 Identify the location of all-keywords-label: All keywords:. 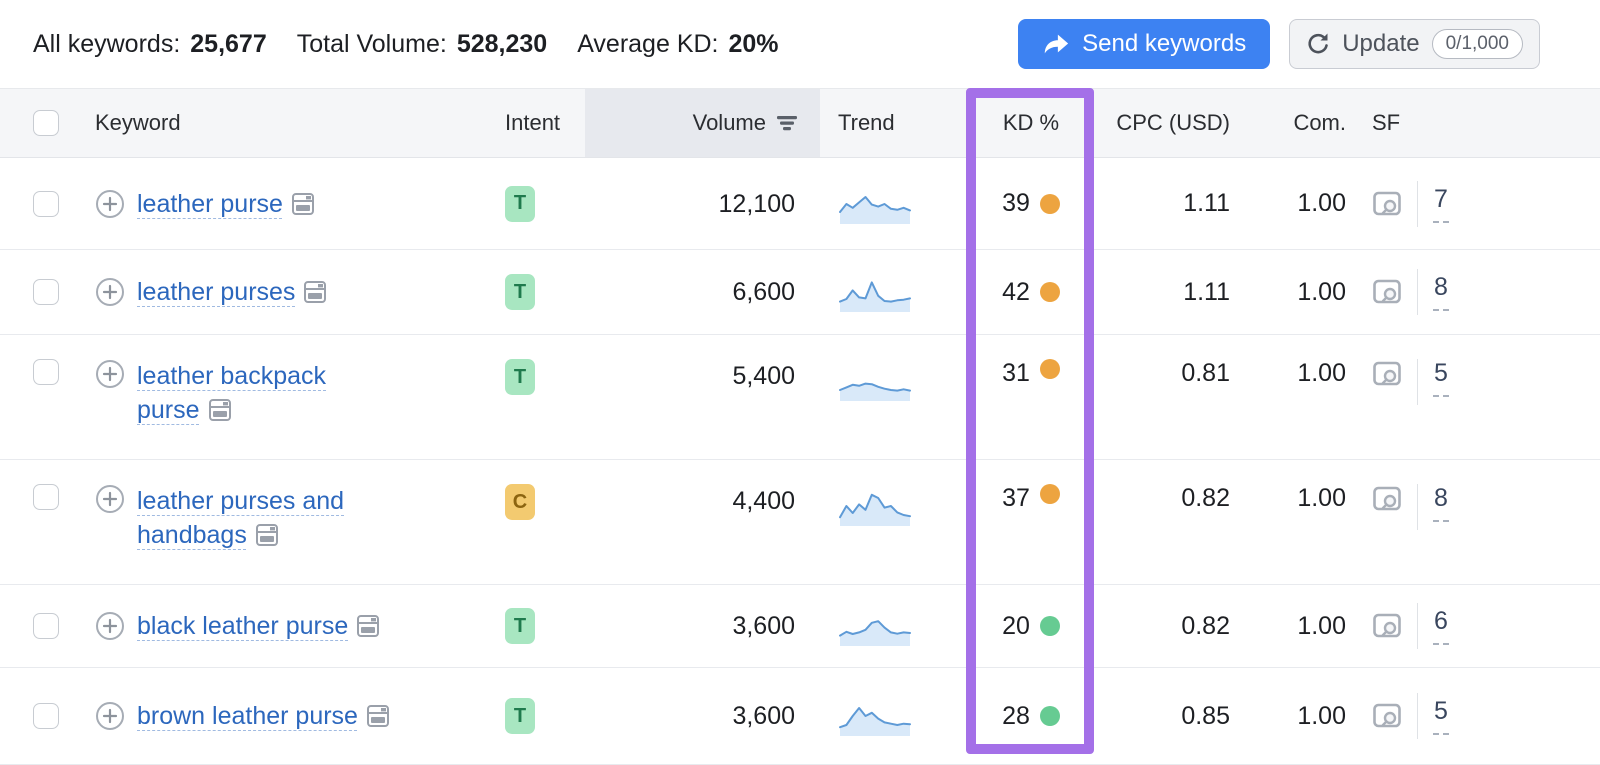
(107, 43).